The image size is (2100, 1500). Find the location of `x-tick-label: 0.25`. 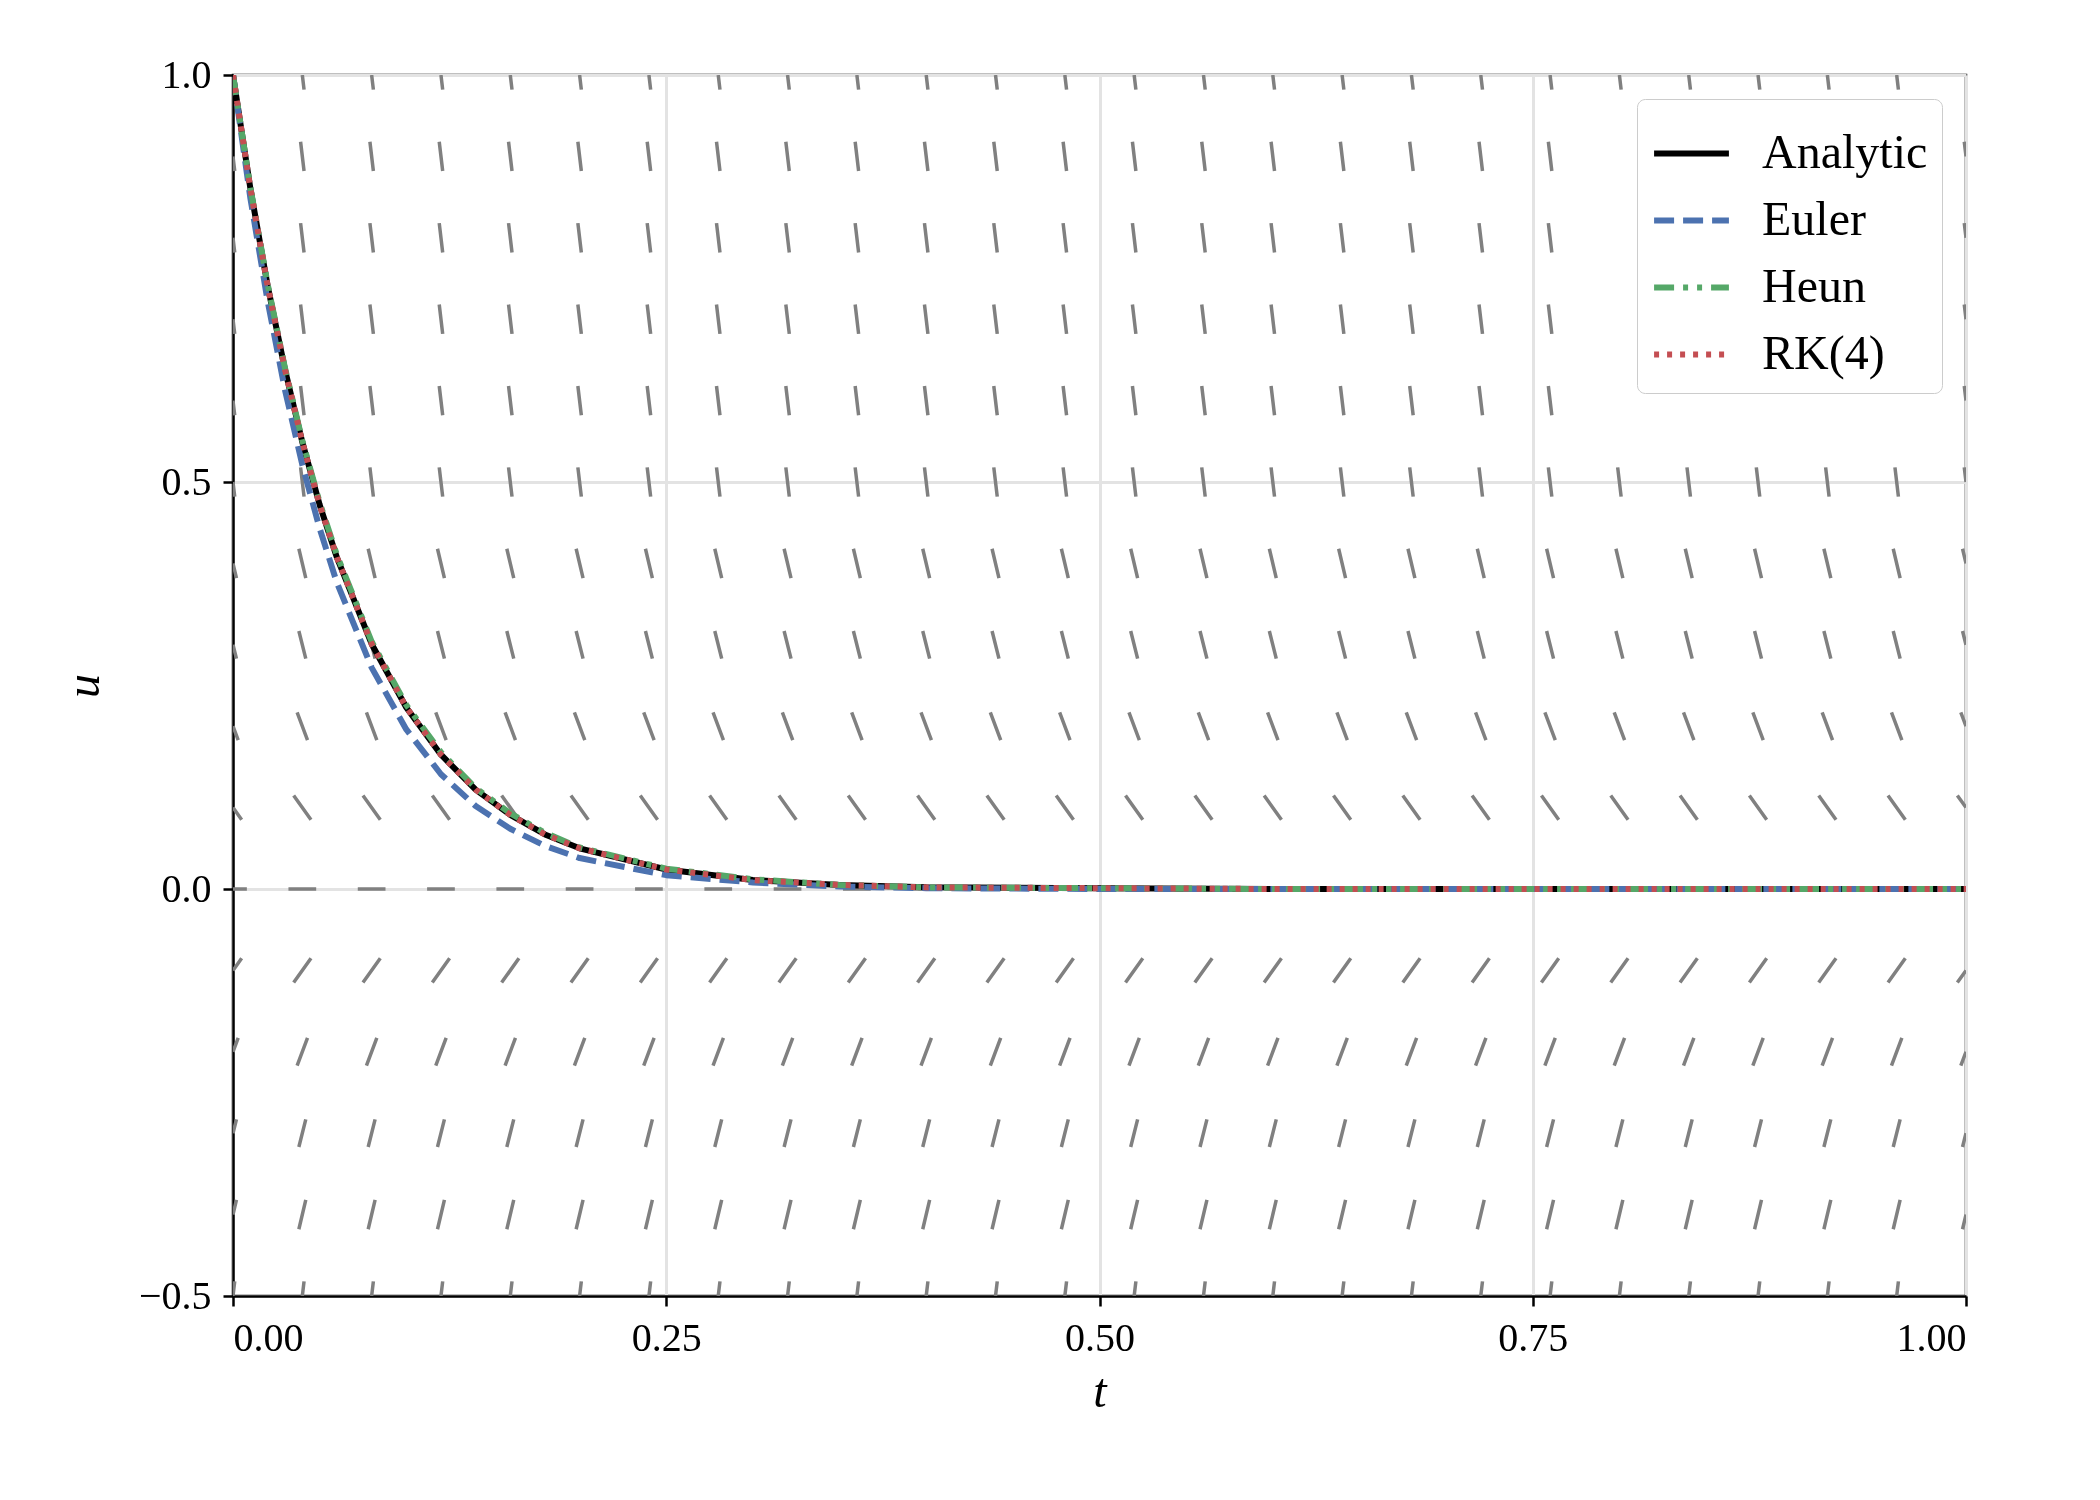

x-tick-label: 0.25 is located at coordinates (666, 1337).